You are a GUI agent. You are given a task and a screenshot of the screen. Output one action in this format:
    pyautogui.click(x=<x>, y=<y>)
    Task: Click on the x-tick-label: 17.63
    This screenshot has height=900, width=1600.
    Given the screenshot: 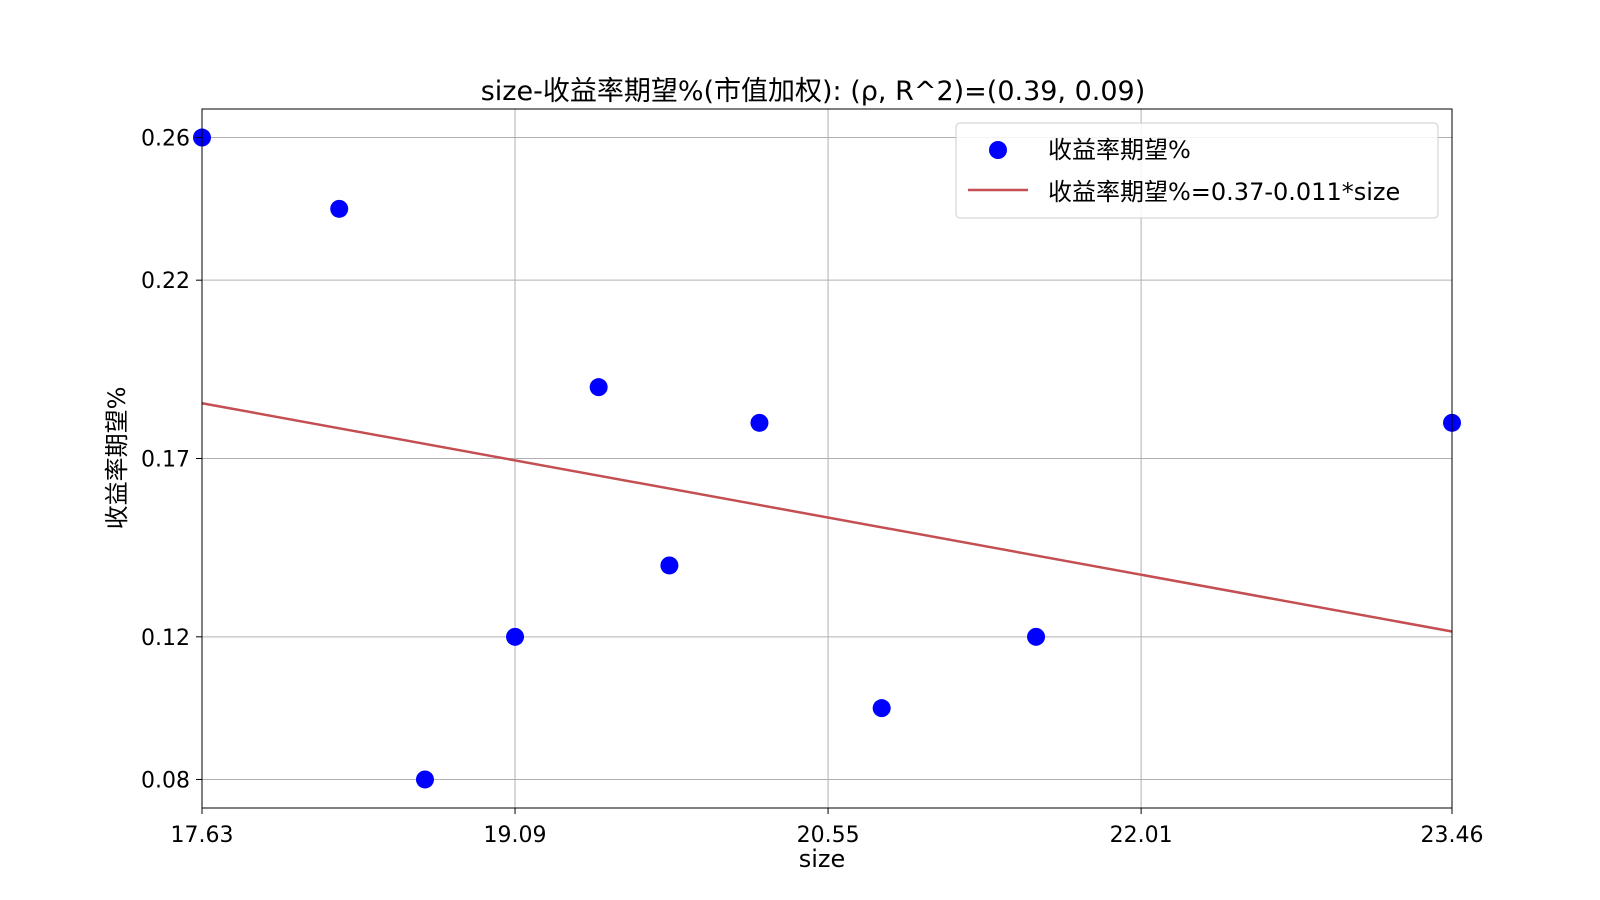 What is the action you would take?
    pyautogui.click(x=202, y=835)
    